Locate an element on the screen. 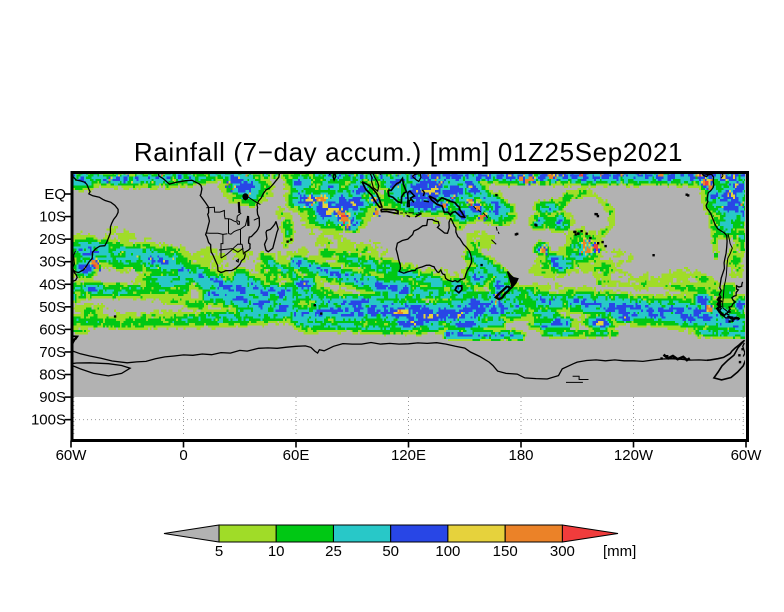 The height and width of the screenshot is (612, 784). svg-text: [mm] is located at coordinates (619, 551).